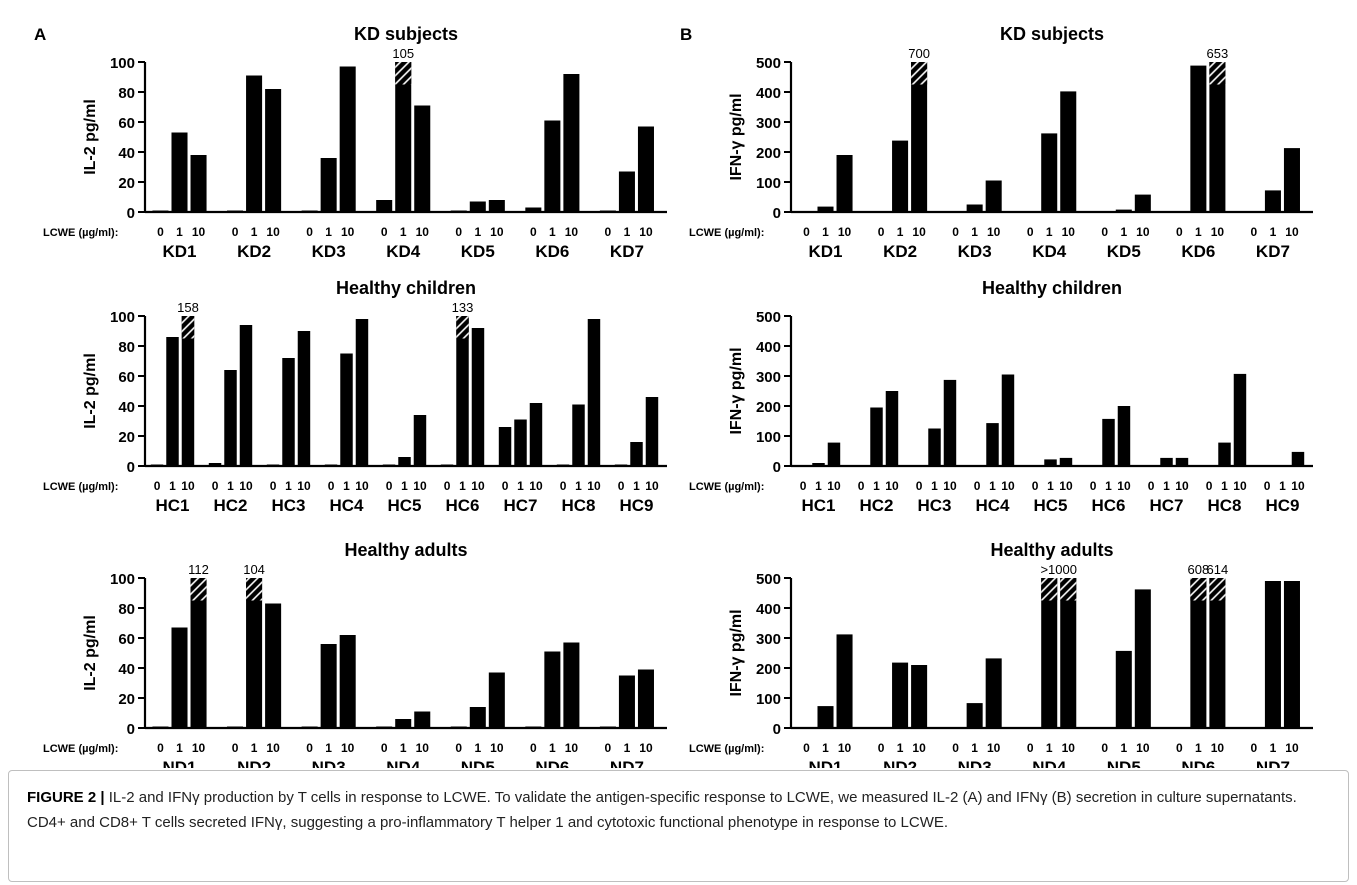 The height and width of the screenshot is (885, 1357). Describe the element at coordinates (1123, 678) in the screenshot. I see `bar-group-nd5: 0 1 10 ND5` at that location.